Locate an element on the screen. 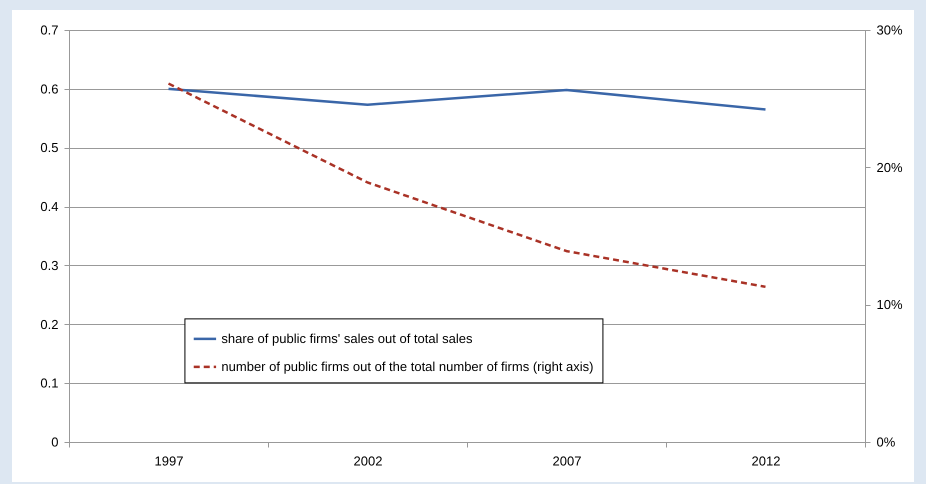 The width and height of the screenshot is (926, 484). y-tick-label: 0.7 is located at coordinates (49, 30).